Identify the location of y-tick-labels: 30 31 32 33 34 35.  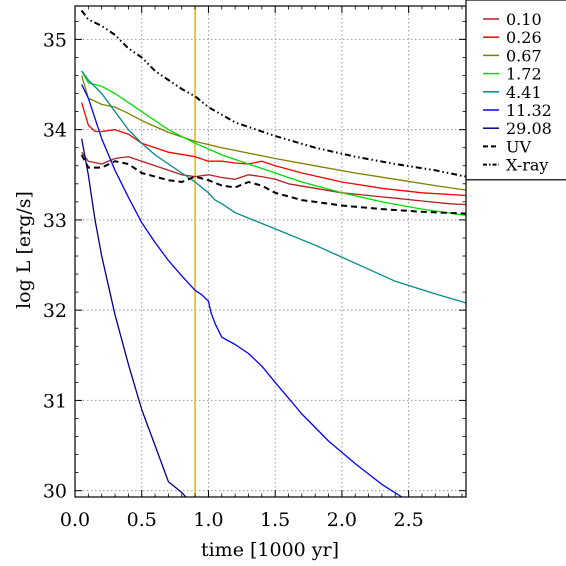
(55, 265).